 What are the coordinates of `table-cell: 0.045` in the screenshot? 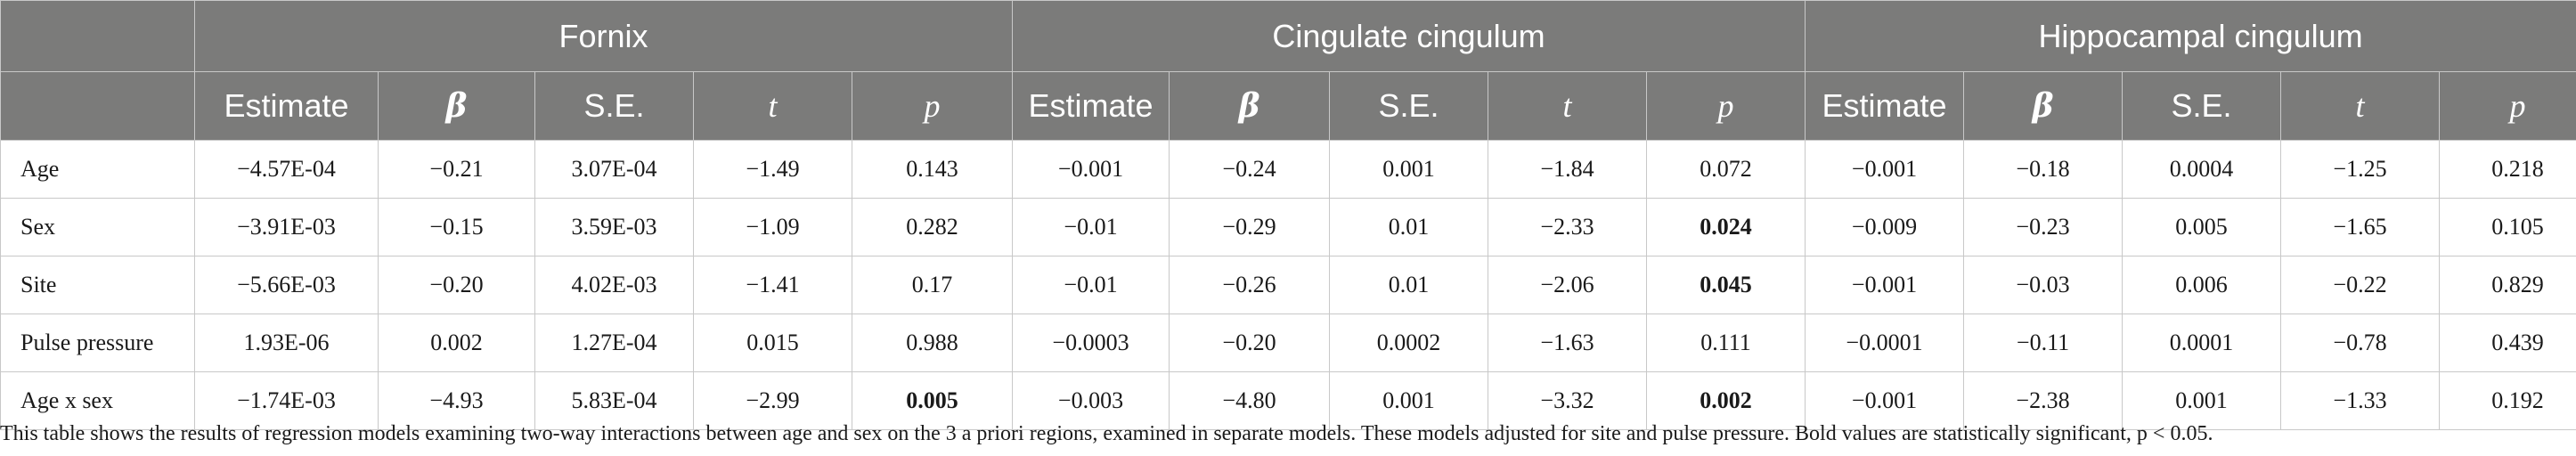 It's located at (1726, 285).